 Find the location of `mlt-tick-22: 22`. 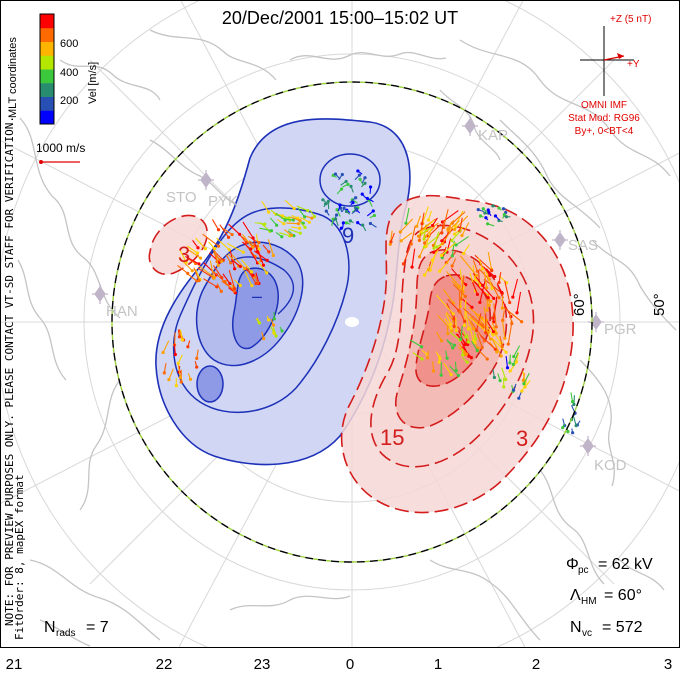

mlt-tick-22: 22 is located at coordinates (164, 664).